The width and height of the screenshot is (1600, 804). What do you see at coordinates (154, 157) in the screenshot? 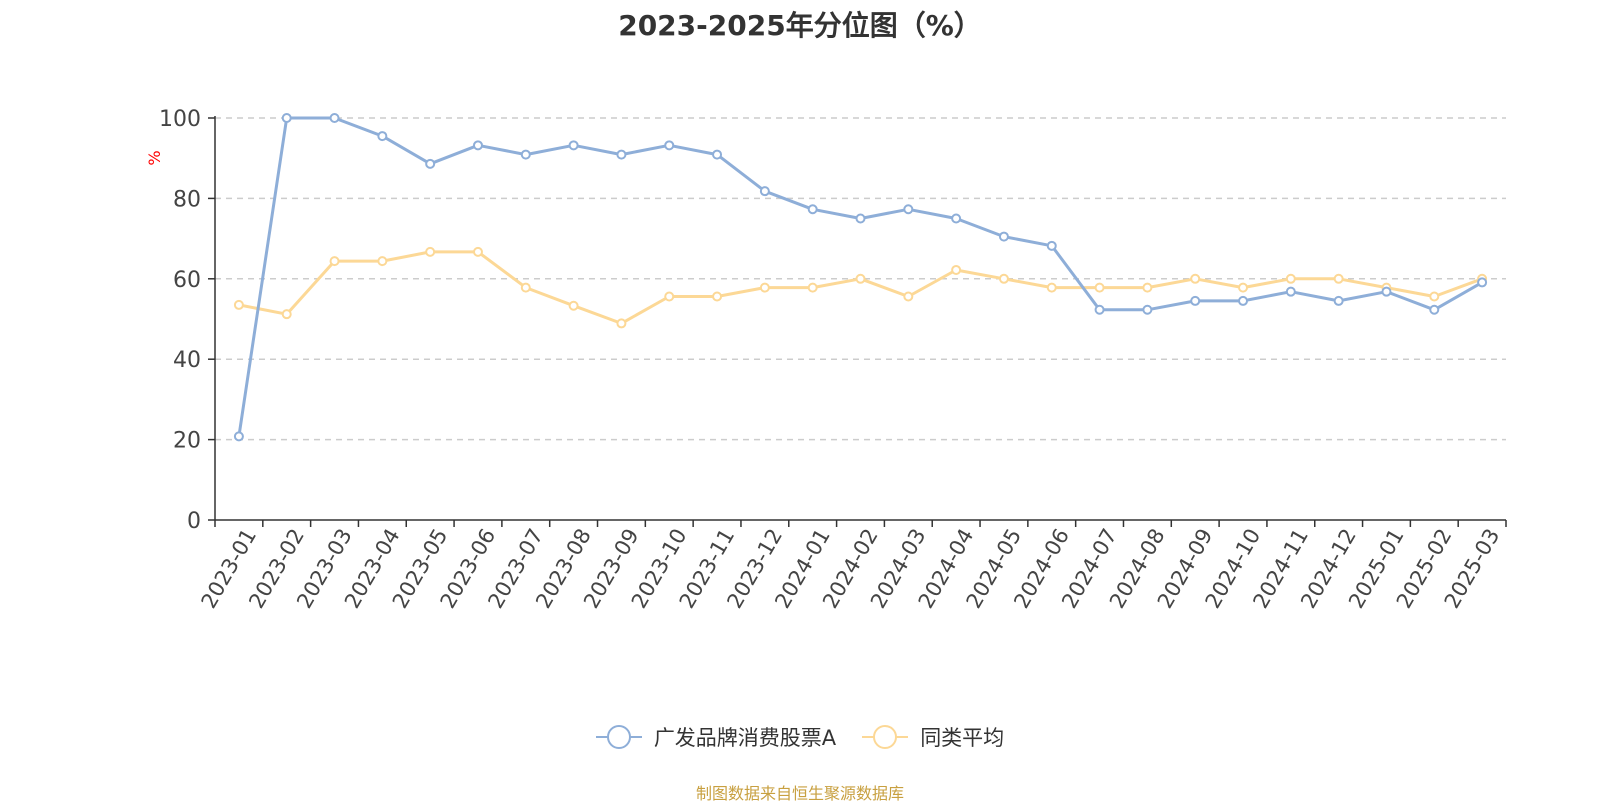
I see `y-axis-label: %` at bounding box center [154, 157].